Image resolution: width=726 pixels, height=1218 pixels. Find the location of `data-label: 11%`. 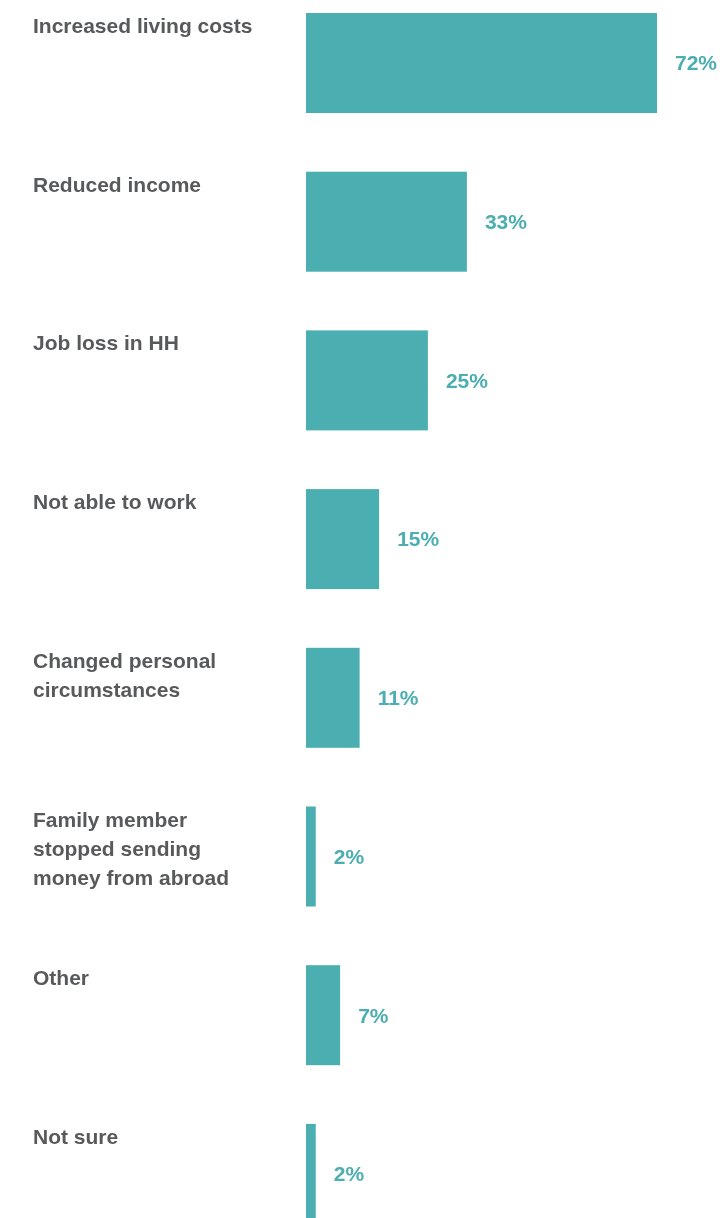

data-label: 11% is located at coordinates (398, 698).